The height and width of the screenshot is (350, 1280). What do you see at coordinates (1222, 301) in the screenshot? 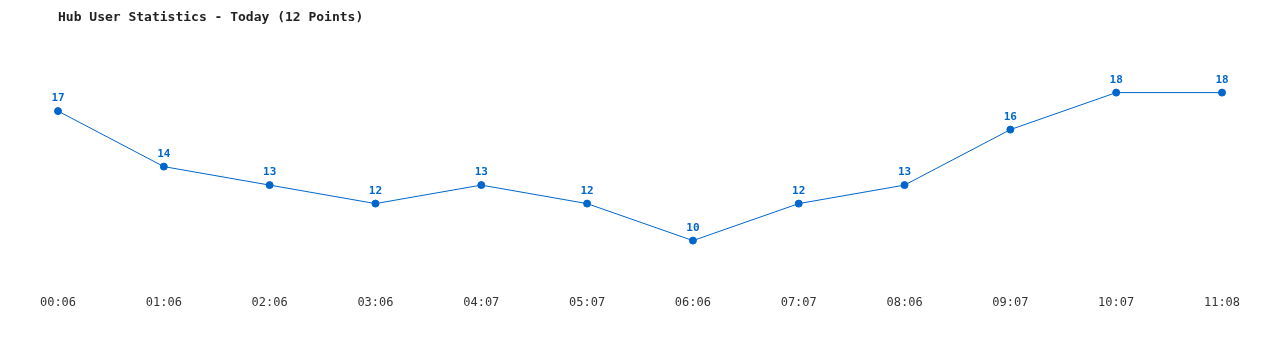
I see `x-tick-label: 11:08` at bounding box center [1222, 301].